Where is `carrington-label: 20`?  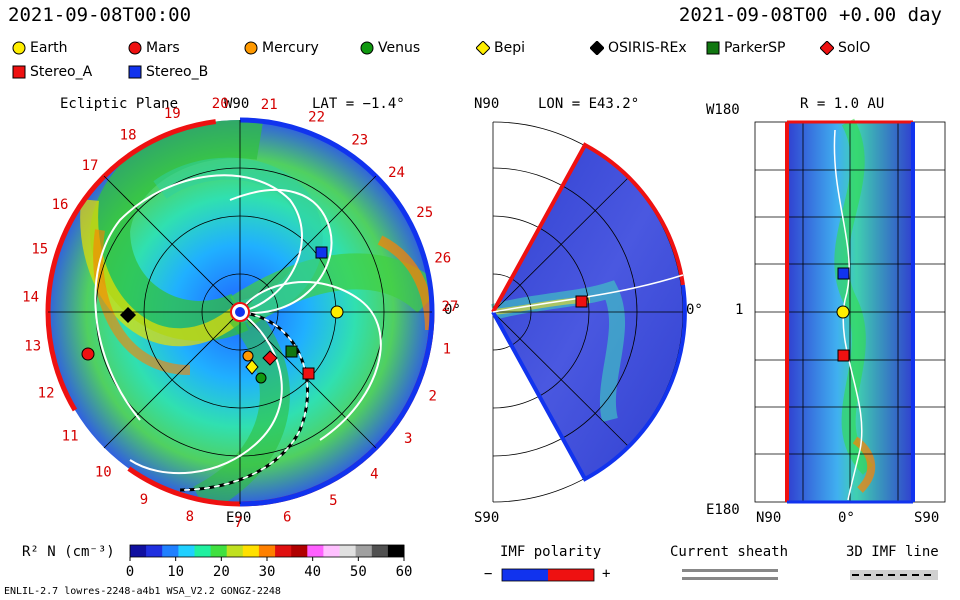
carrington-label: 20 is located at coordinates (220, 104).